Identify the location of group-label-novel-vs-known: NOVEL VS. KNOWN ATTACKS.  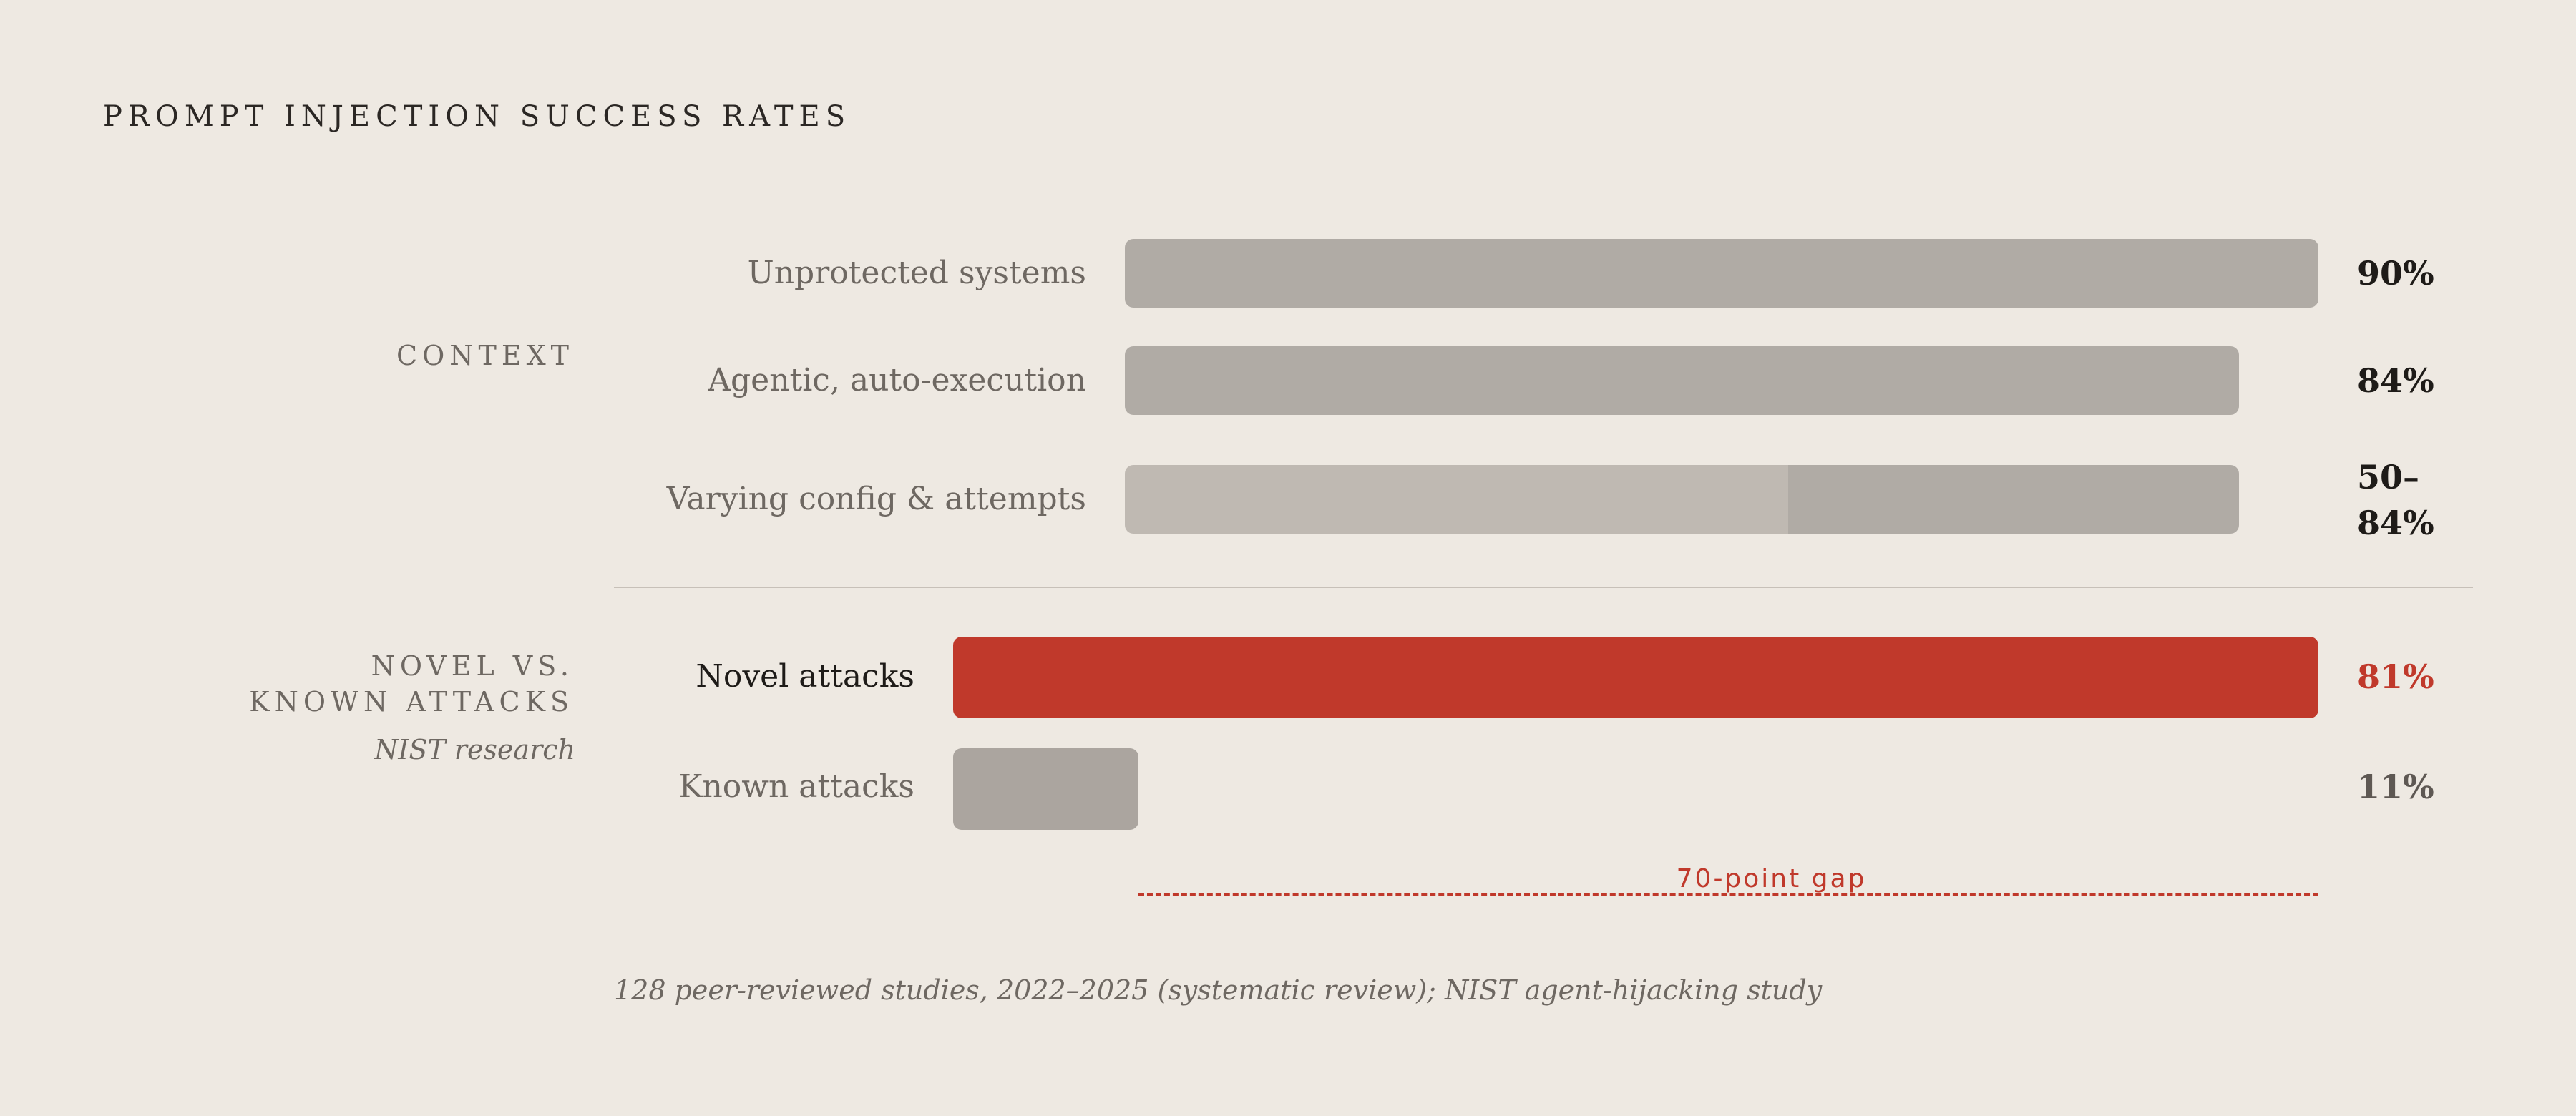
(411, 684).